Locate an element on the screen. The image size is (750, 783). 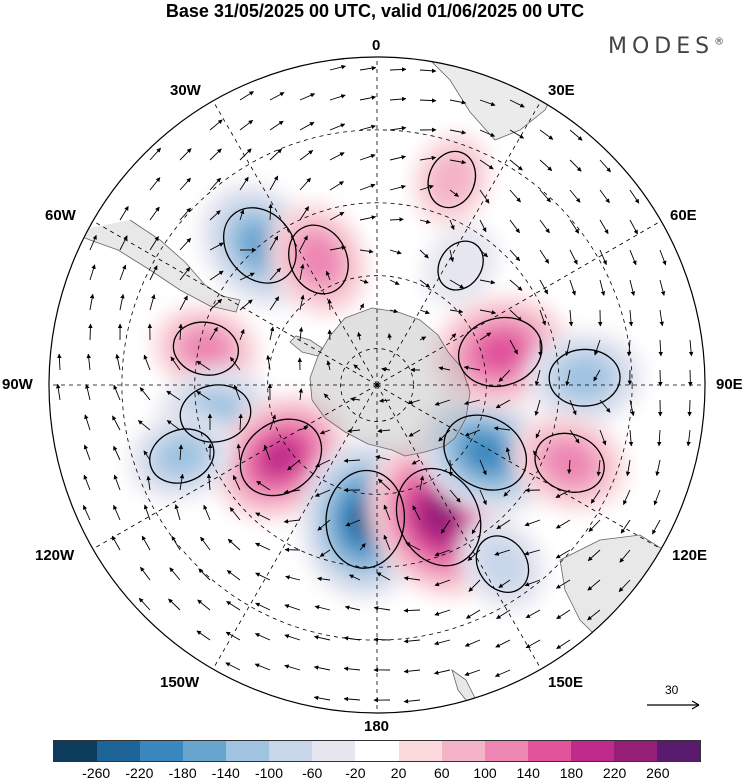
lon-label-90w: 90W is located at coordinates (17, 384).